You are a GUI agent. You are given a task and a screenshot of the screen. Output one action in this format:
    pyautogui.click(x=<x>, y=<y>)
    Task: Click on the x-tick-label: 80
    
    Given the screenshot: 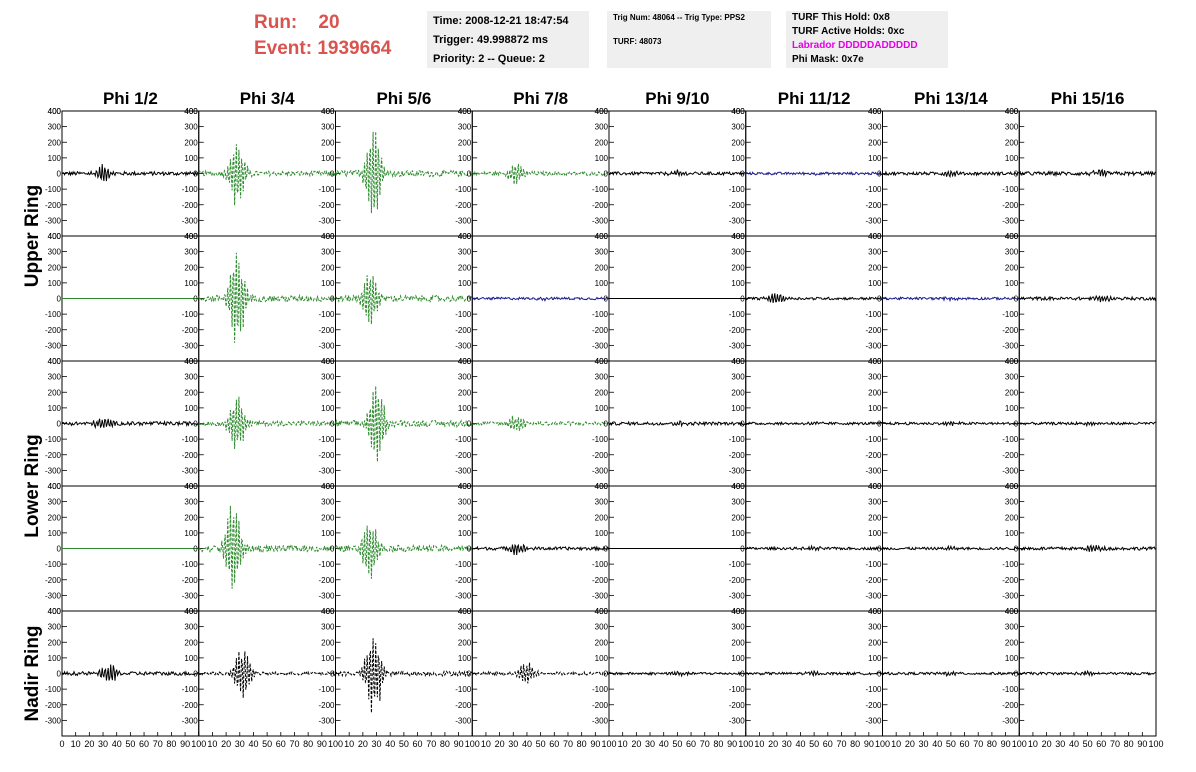 What is the action you would take?
    pyautogui.click(x=718, y=744)
    